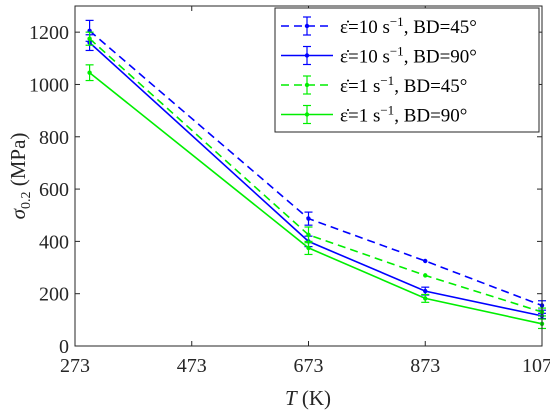 This screenshot has height=415, width=550. I want to click on x-tick-label: 873, so click(425, 366).